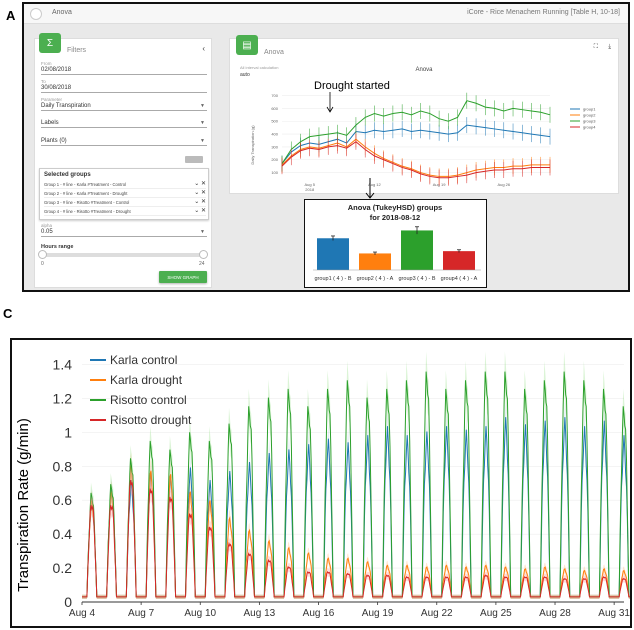 Image resolution: width=634 pixels, height=630 pixels. What do you see at coordinates (124, 104) in the screenshot?
I see `parameter-select: Parameter Daily Transpiration ▼` at bounding box center [124, 104].